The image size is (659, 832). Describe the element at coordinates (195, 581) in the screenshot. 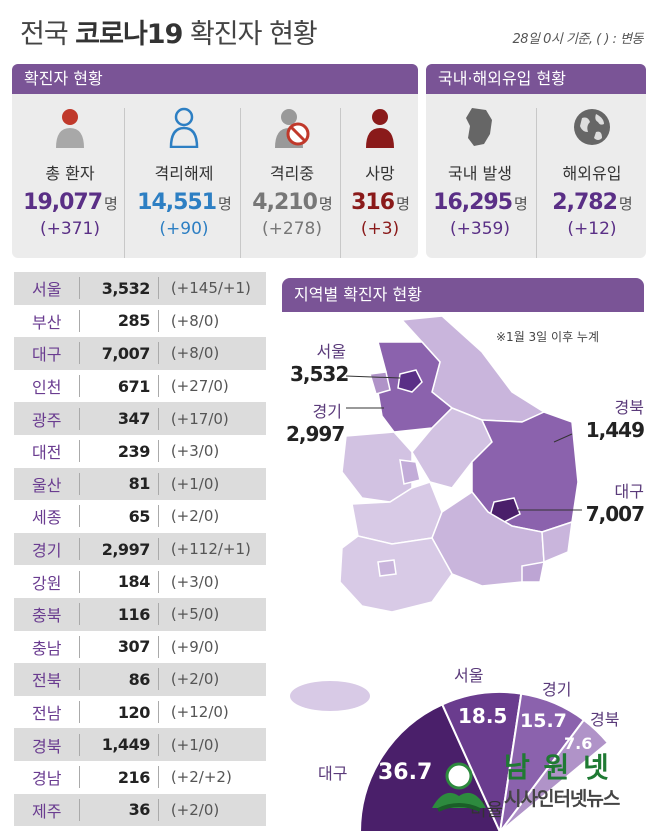

I see `region-change: (+3/0)` at that location.